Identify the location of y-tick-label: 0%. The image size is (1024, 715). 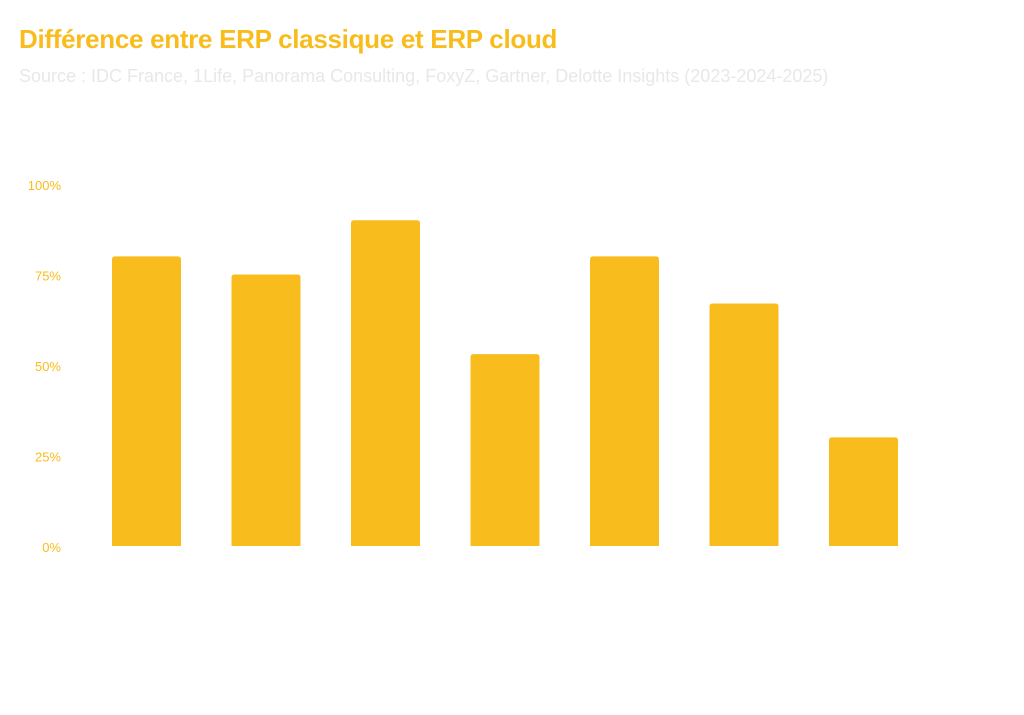
(51, 547).